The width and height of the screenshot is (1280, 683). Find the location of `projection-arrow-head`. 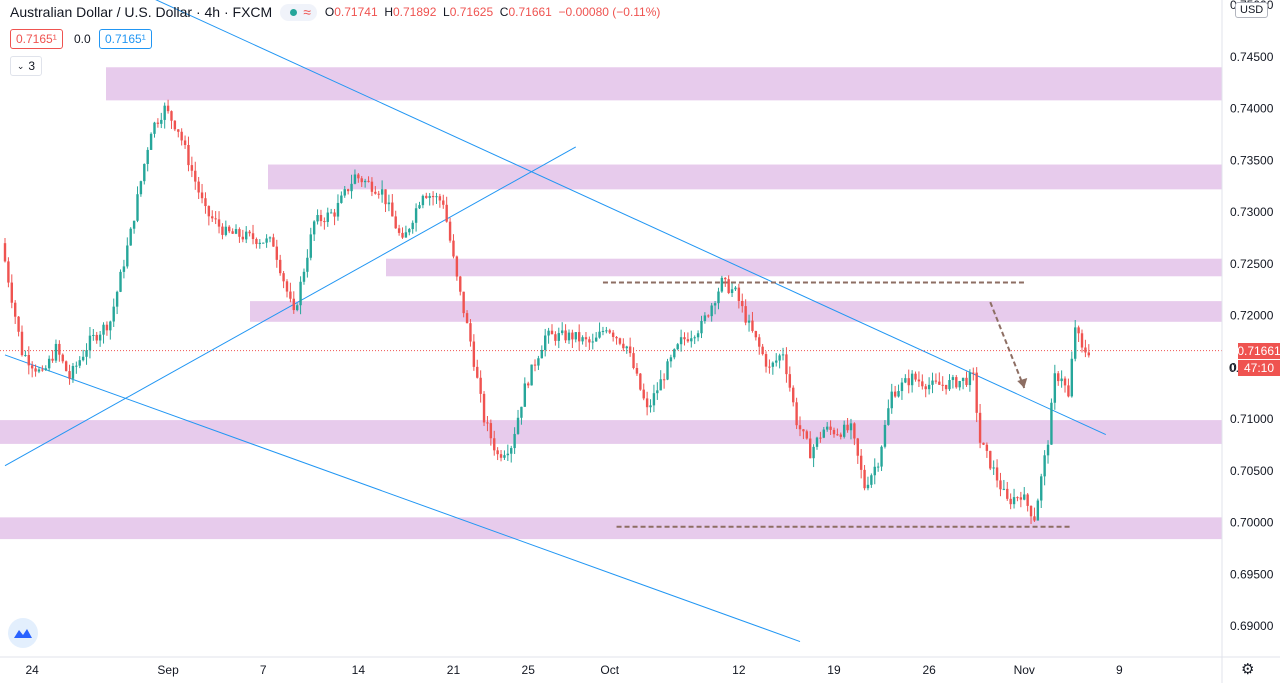

projection-arrow-head is located at coordinates (1022, 383).